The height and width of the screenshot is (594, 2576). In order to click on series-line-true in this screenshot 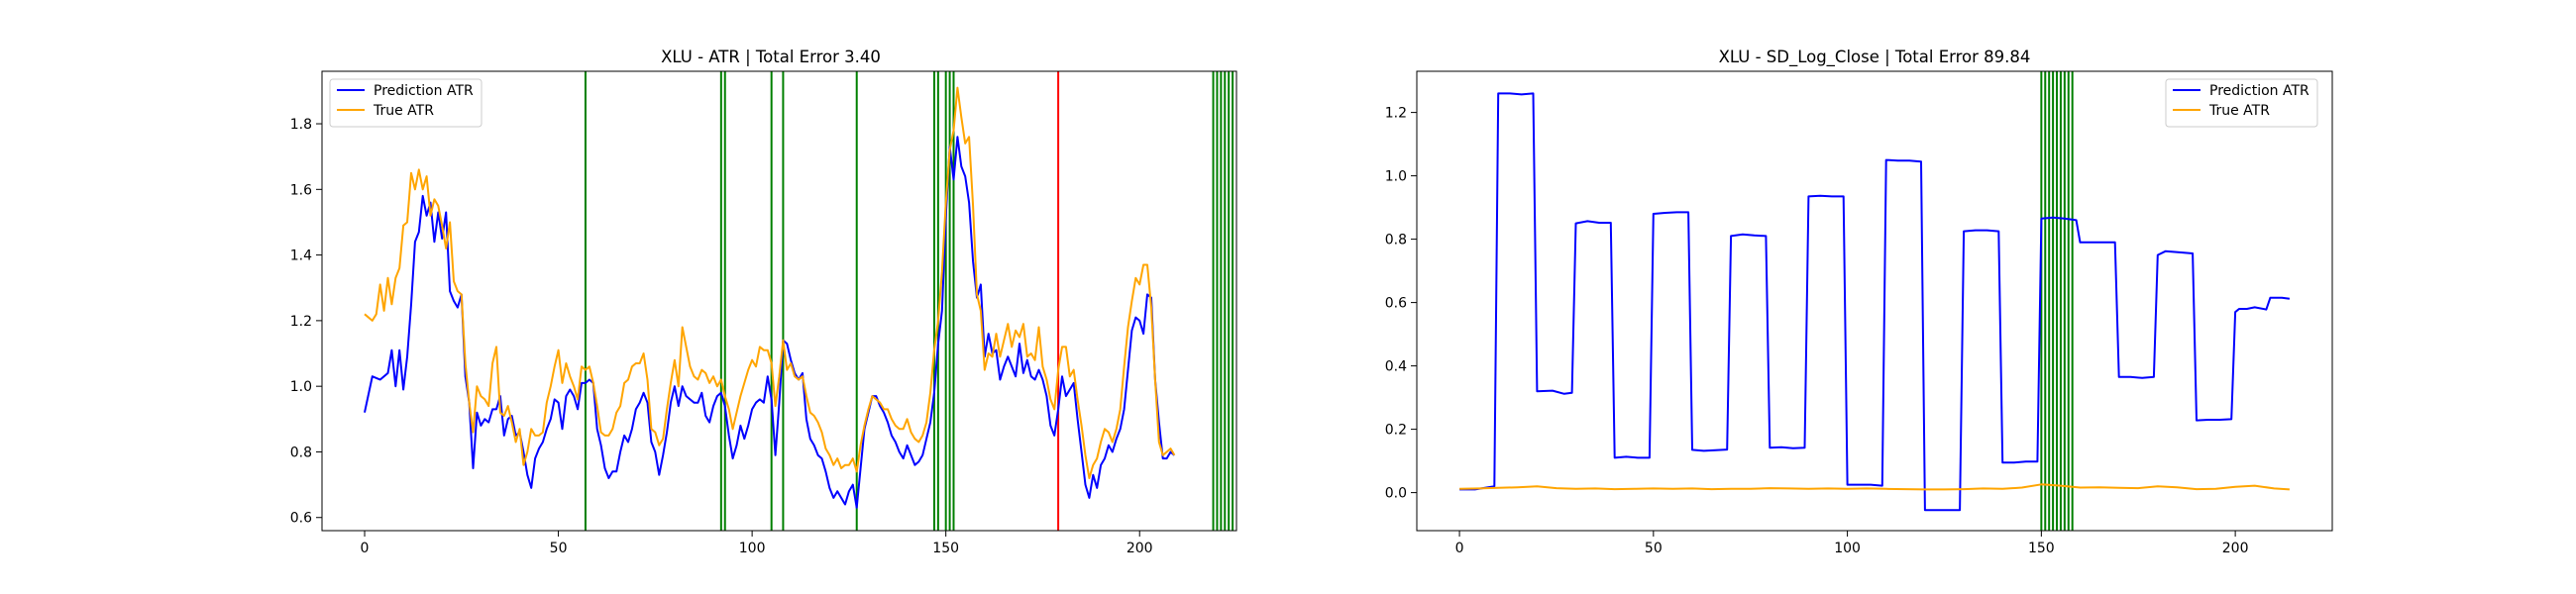, I will do `click(1874, 487)`.